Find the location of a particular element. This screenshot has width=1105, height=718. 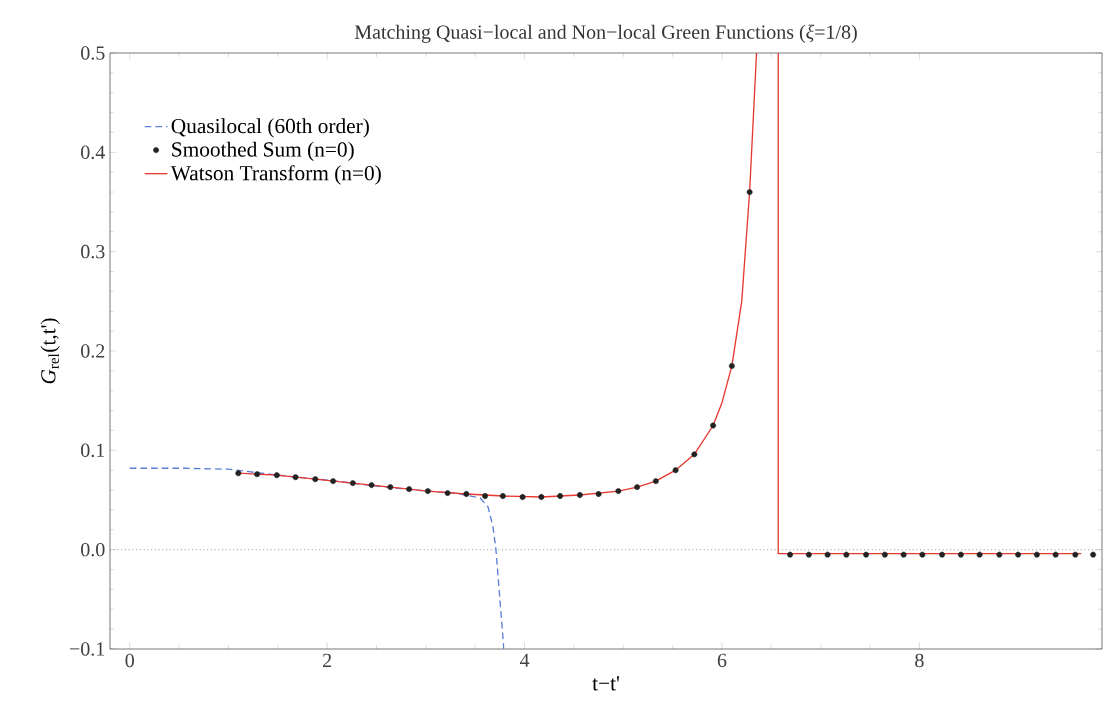

y-tick-label: 0.5 is located at coordinates (93, 53).